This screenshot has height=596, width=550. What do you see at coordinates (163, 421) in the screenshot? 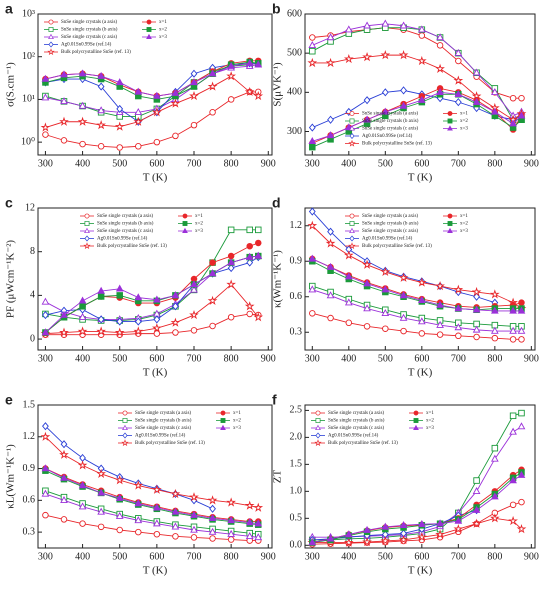
I see `legend-label: SnSe single crystals (b axis)` at bounding box center [163, 421].